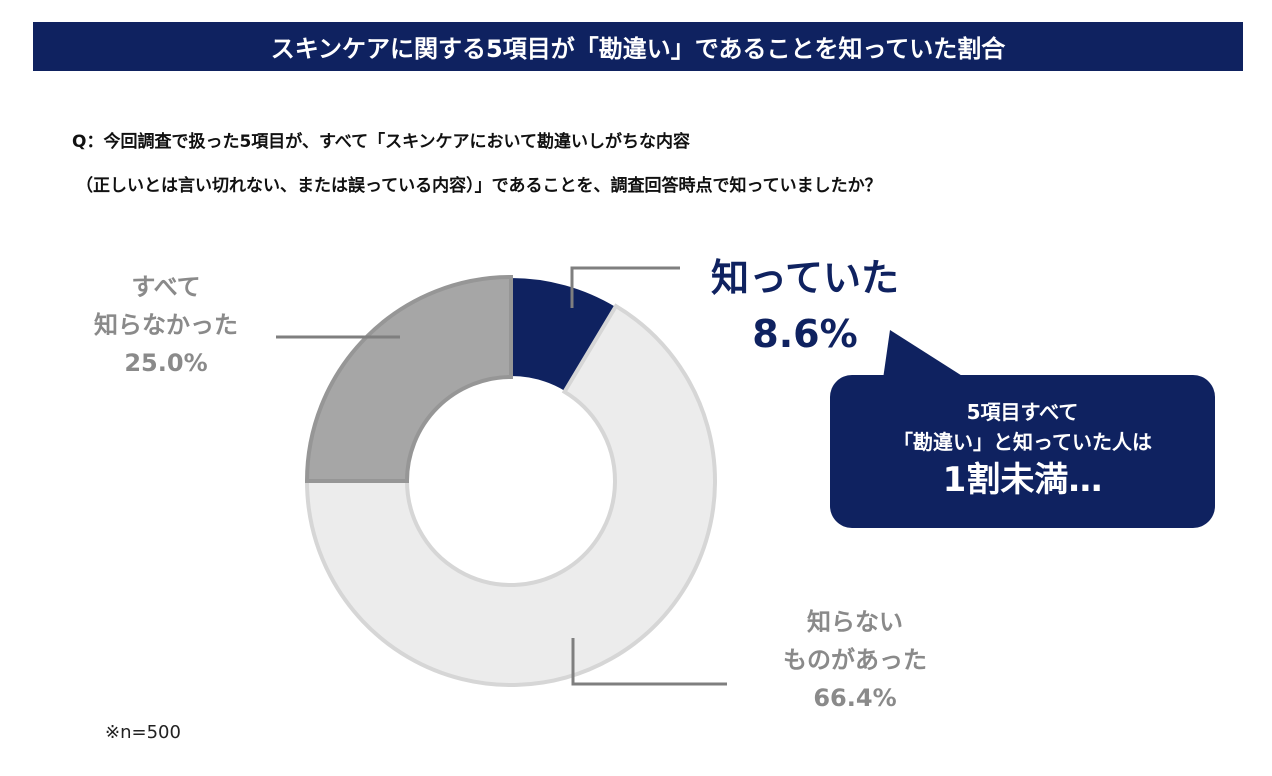  I want to click on question-line-1: Q：今回調査で扱った5項目が、すべて「スキンケアにおいて勘違いしがちな内容, so click(381, 142).